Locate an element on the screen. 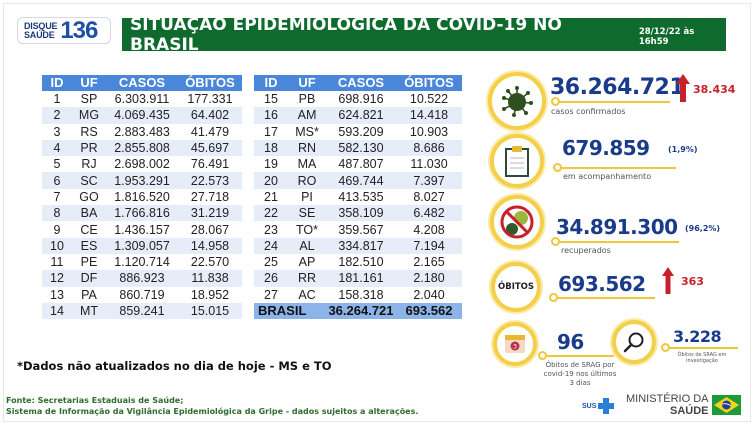  monitoring-underline is located at coordinates (617, 168).